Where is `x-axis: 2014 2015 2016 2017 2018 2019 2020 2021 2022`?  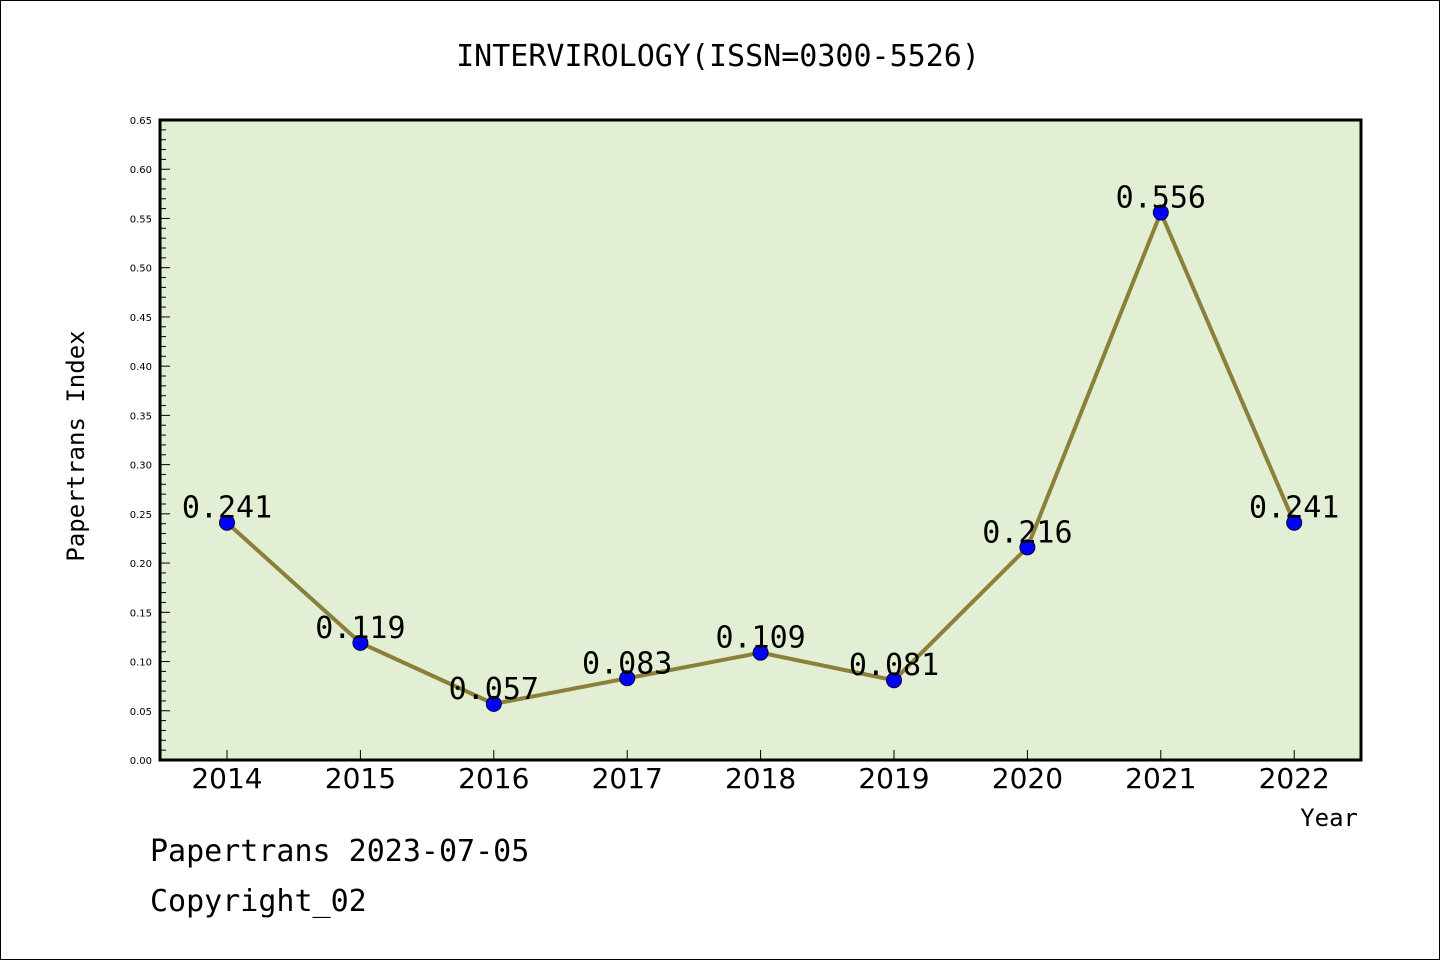
x-axis: 2014 2015 2016 2017 2018 2019 2020 2021 2022 is located at coordinates (760, 772).